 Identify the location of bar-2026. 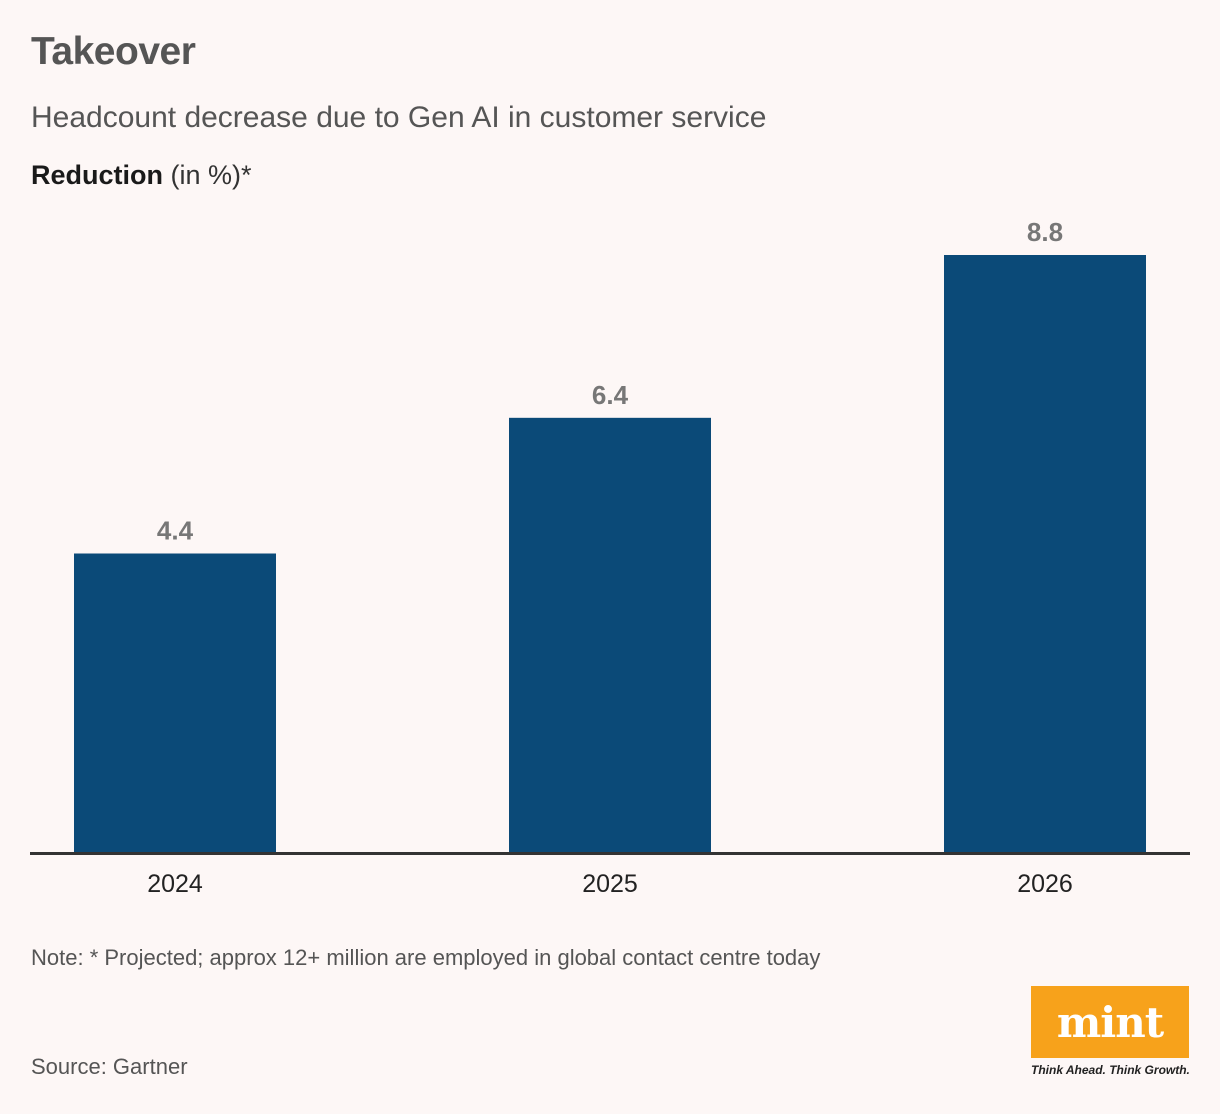
(1045, 553).